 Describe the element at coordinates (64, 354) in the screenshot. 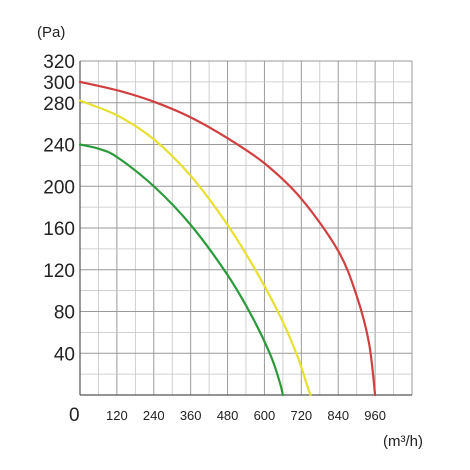

I see `y-tick-label: 40` at that location.